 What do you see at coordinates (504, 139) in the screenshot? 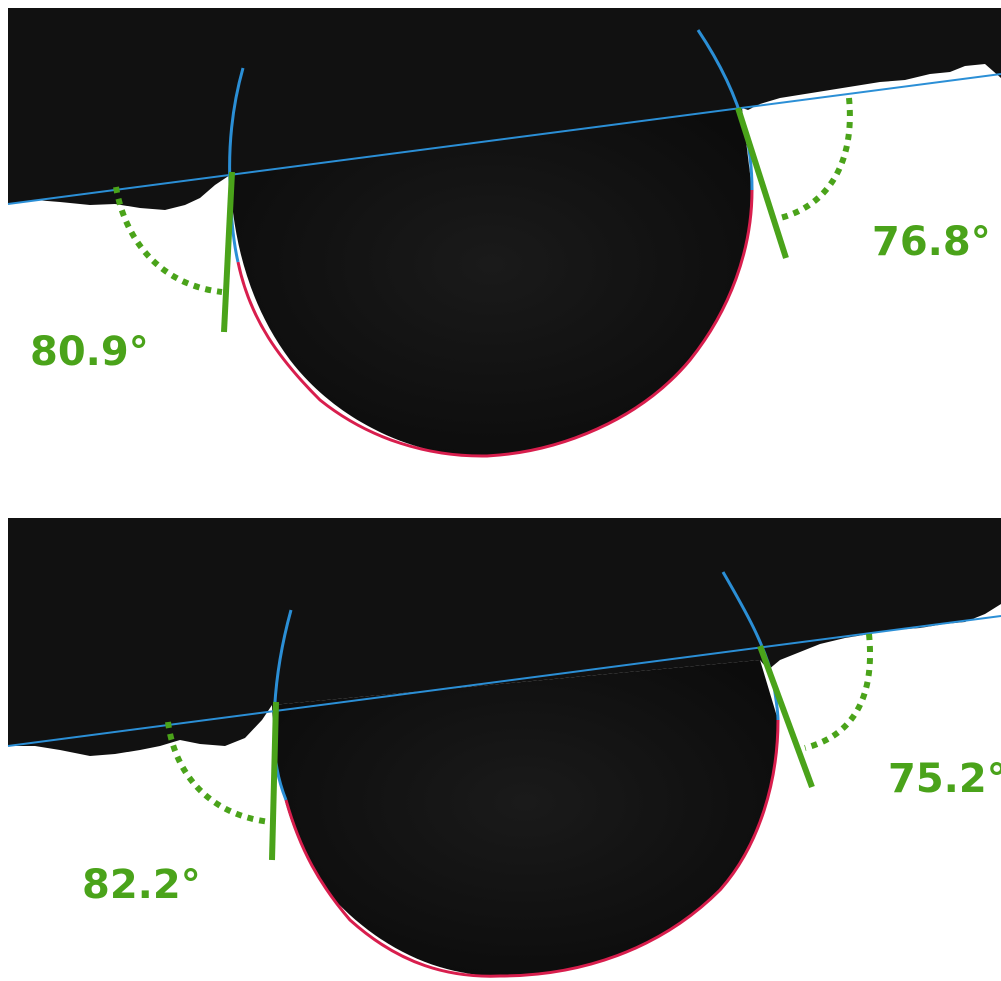
I see `baseline-top` at bounding box center [504, 139].